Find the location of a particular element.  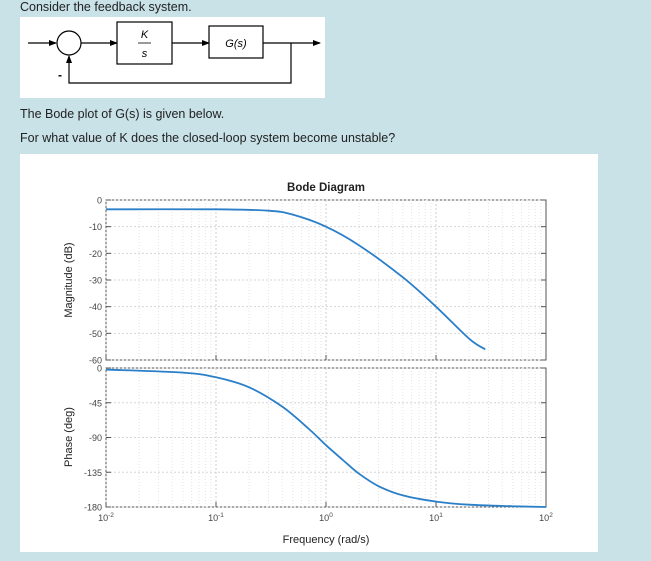

magnitude-tick-label: -60 is located at coordinates (95, 361).